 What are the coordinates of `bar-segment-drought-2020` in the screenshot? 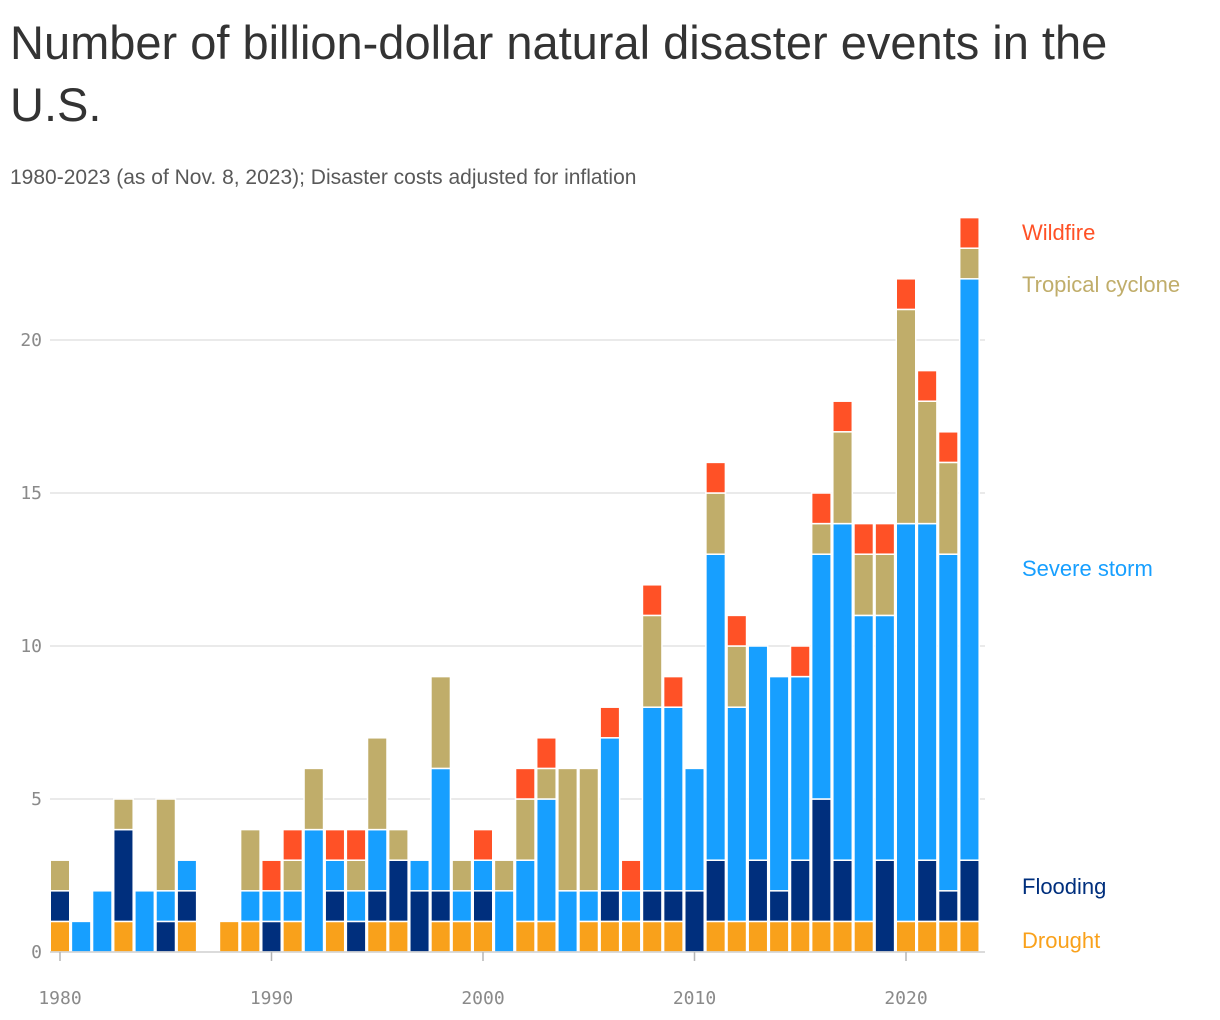 It's located at (906, 936).